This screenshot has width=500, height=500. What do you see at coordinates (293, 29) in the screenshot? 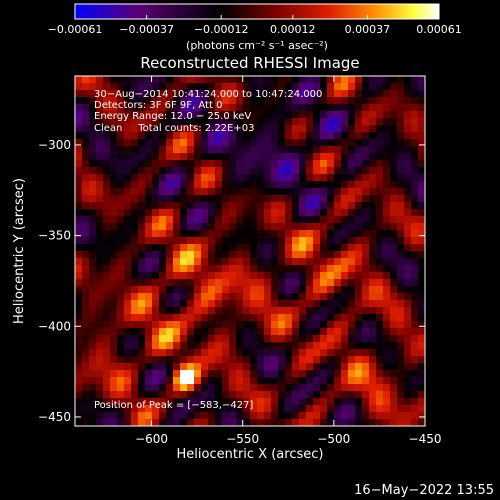
I see `colorbar-tick-label: 0.00012` at bounding box center [293, 29].